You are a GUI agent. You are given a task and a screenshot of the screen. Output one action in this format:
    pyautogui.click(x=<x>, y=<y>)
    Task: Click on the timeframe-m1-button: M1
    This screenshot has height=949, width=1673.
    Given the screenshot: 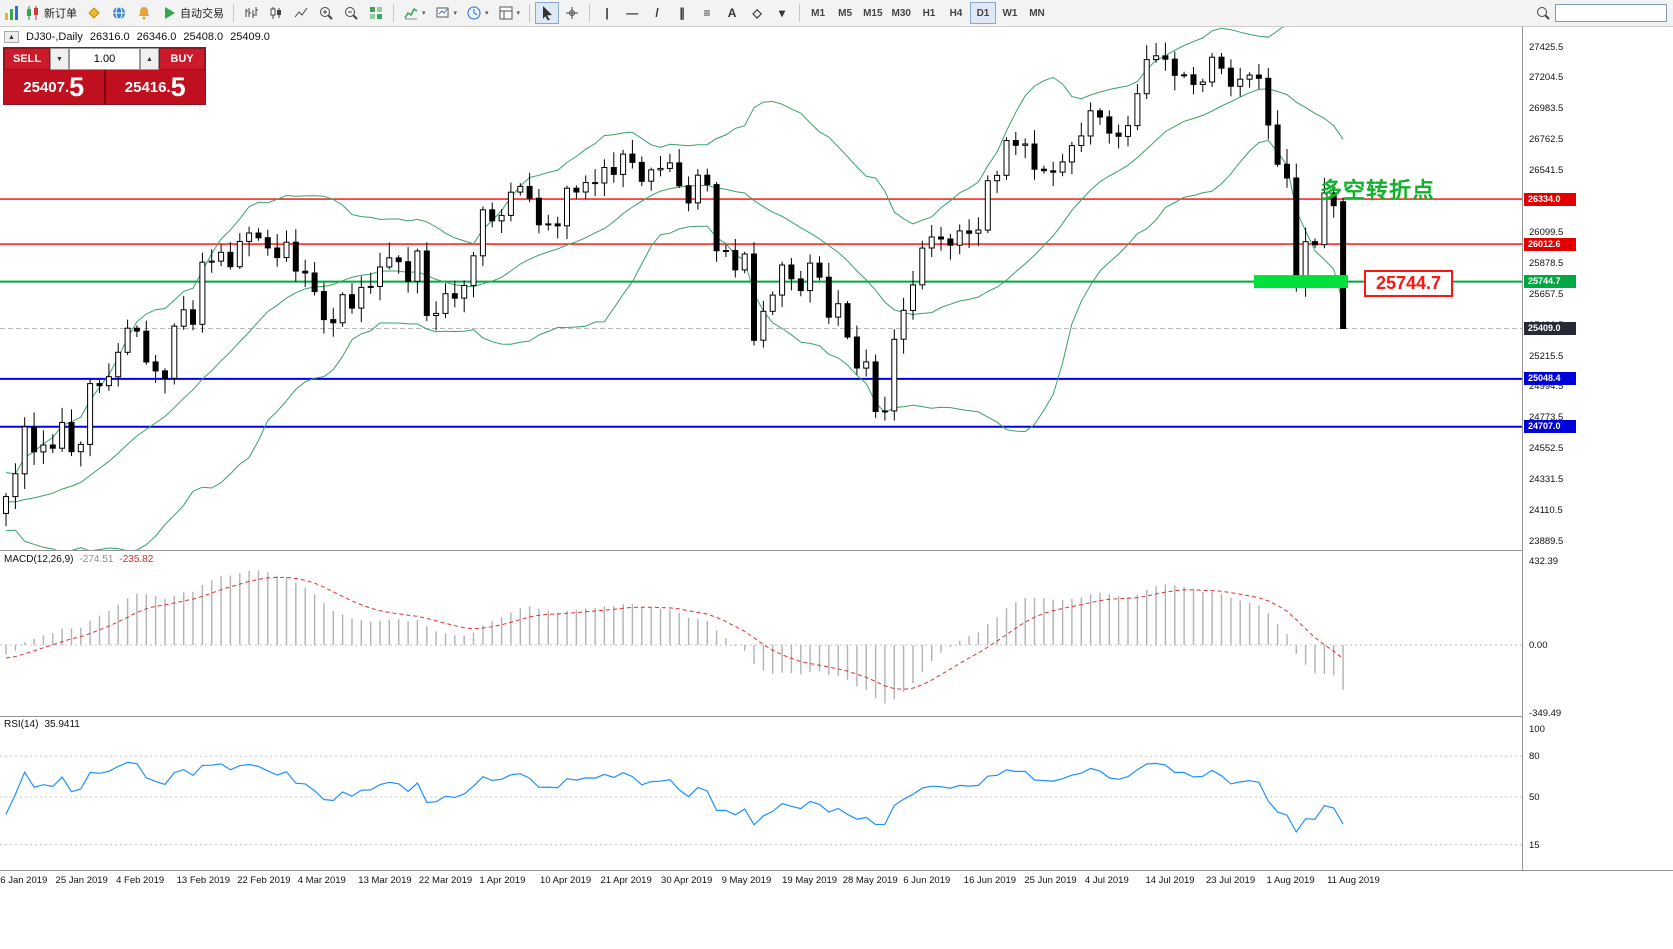 What is the action you would take?
    pyautogui.click(x=818, y=13)
    